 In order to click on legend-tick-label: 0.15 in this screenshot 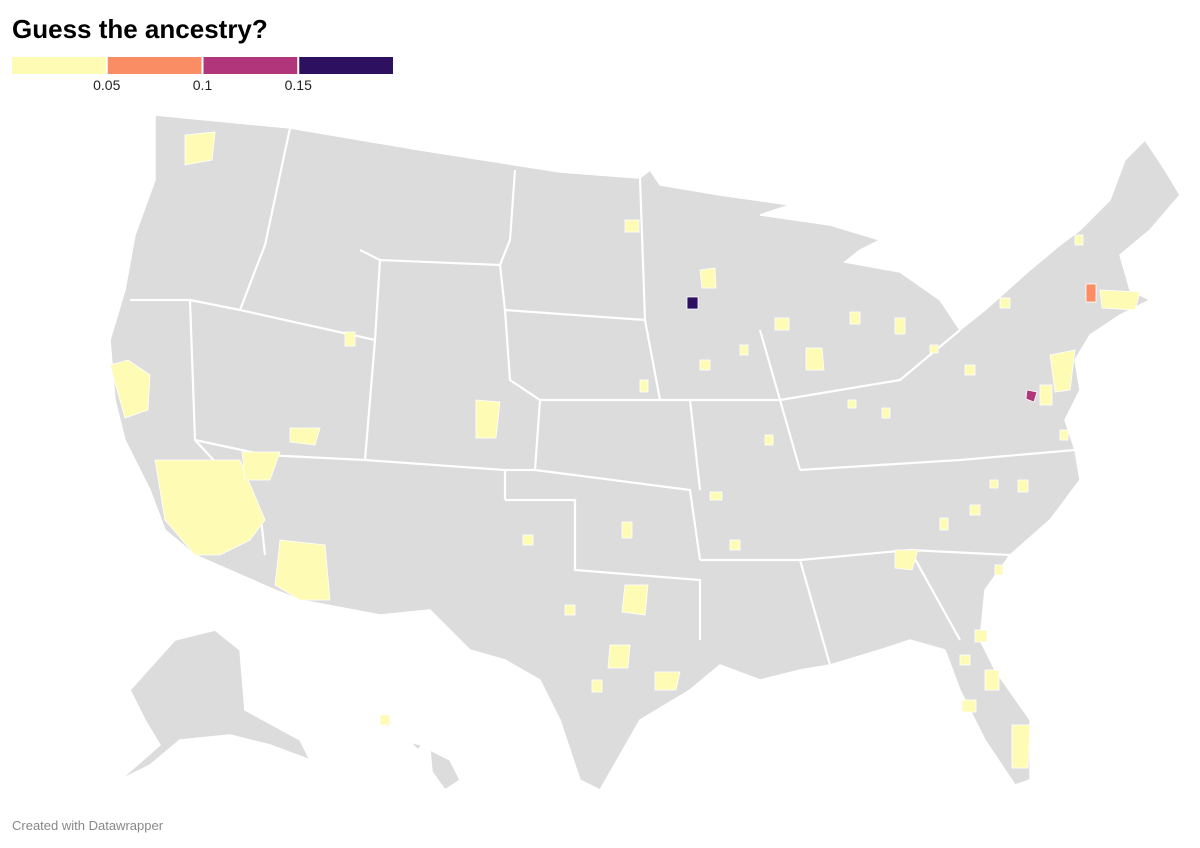, I will do `click(298, 85)`.